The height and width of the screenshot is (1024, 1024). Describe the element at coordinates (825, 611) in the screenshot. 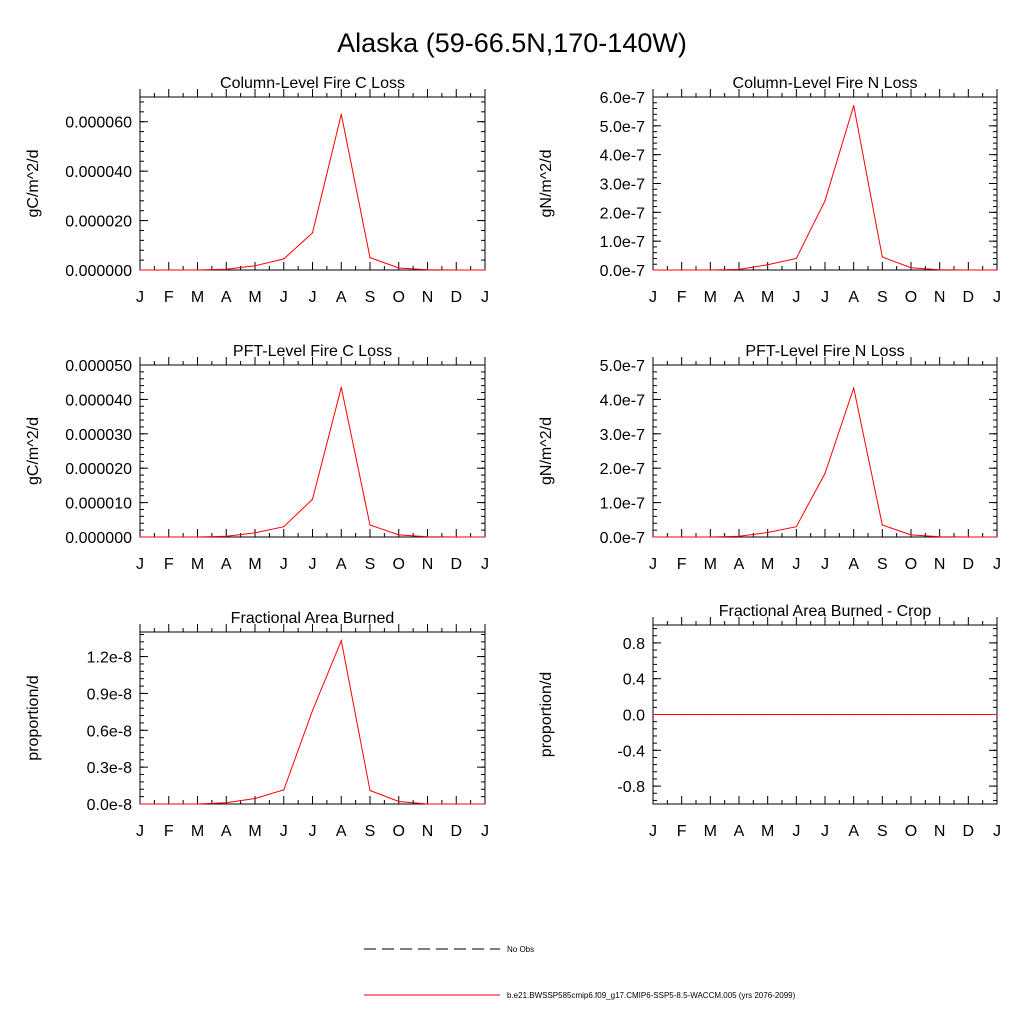

I see `panel-title: Fractional Area Burned - Crop` at that location.